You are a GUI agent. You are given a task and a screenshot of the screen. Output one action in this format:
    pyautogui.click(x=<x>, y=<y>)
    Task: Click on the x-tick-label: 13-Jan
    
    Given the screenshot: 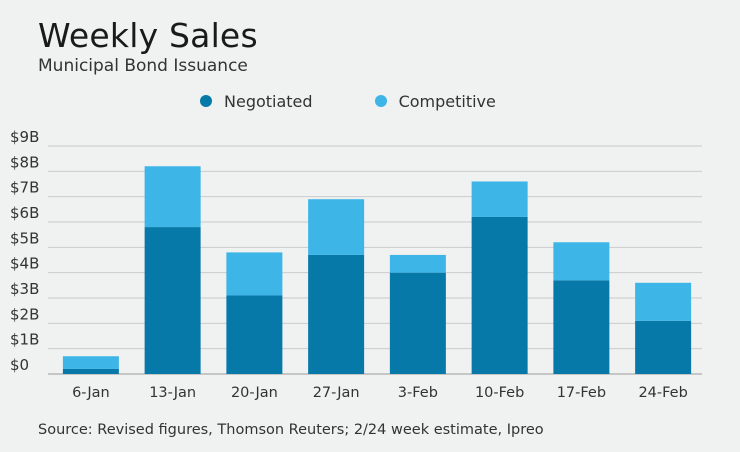 What is the action you would take?
    pyautogui.click(x=172, y=393)
    